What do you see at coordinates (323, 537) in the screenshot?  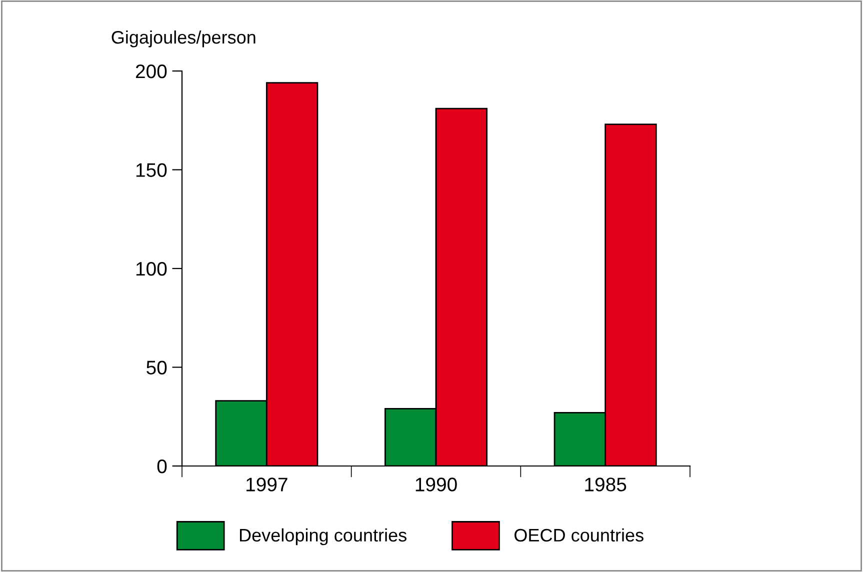 I see `legend-label: Developing countries` at bounding box center [323, 537].